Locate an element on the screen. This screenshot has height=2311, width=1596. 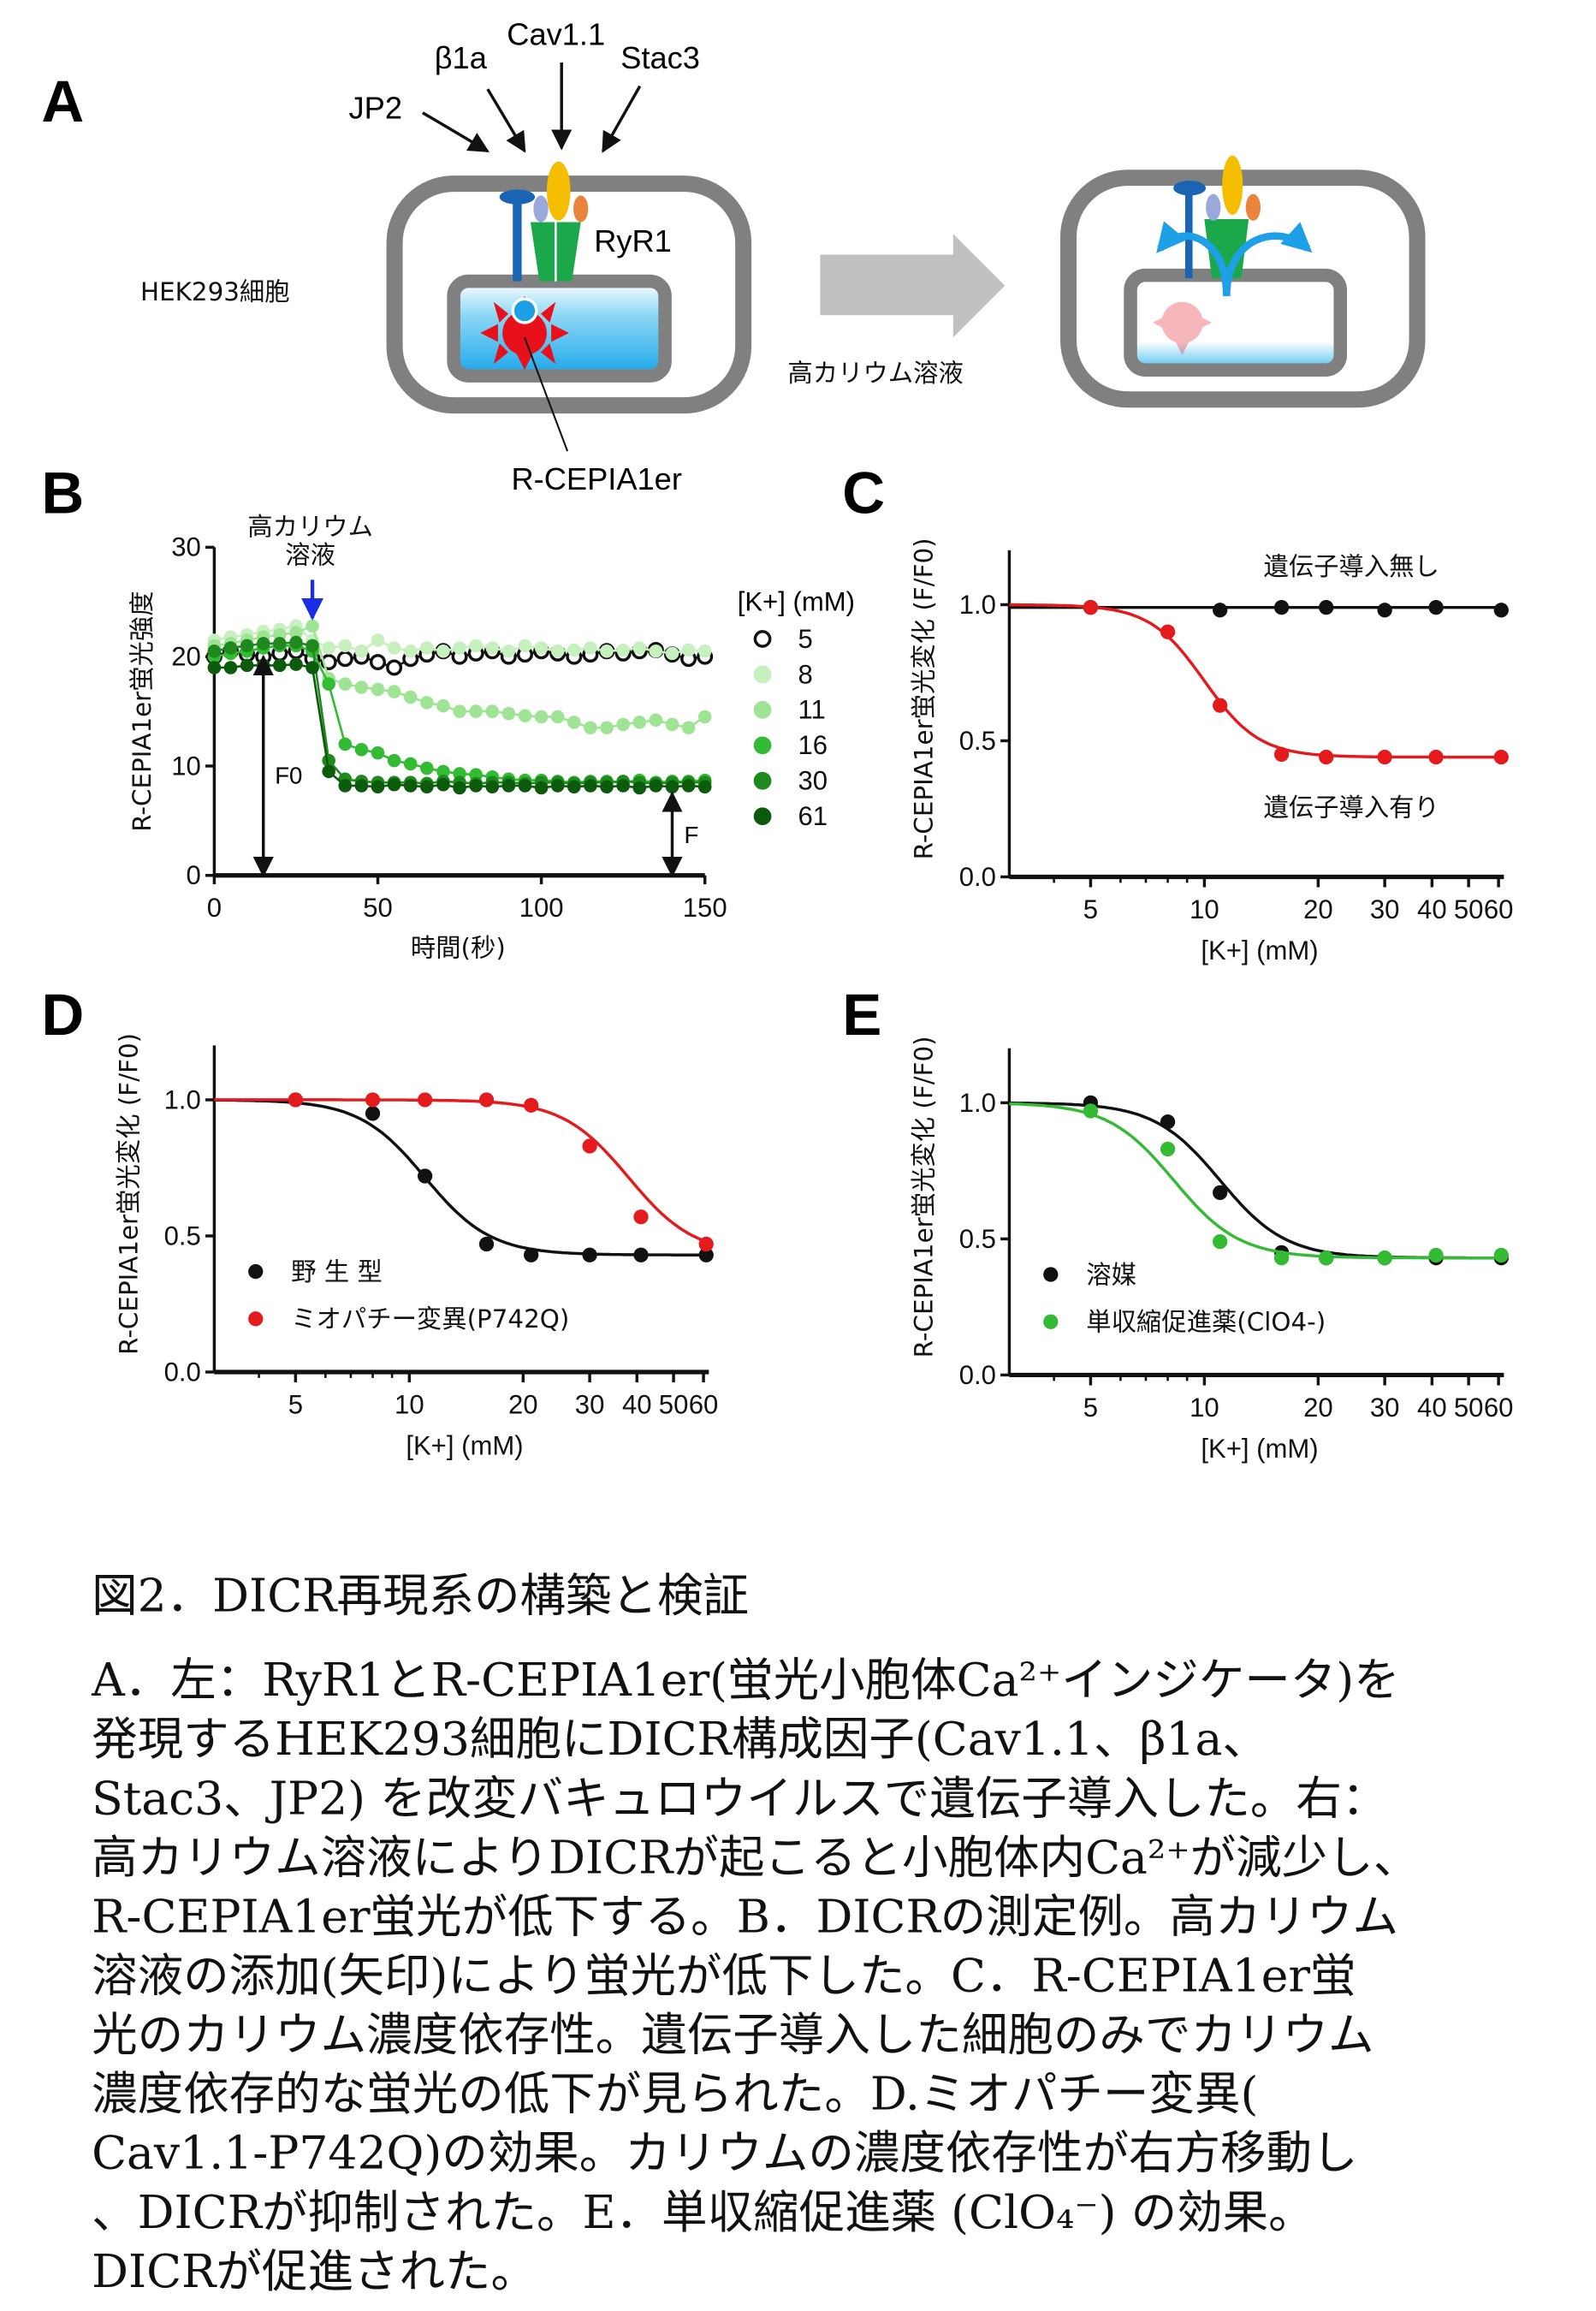
factor-label-jp2: JP2 is located at coordinates (375, 109).